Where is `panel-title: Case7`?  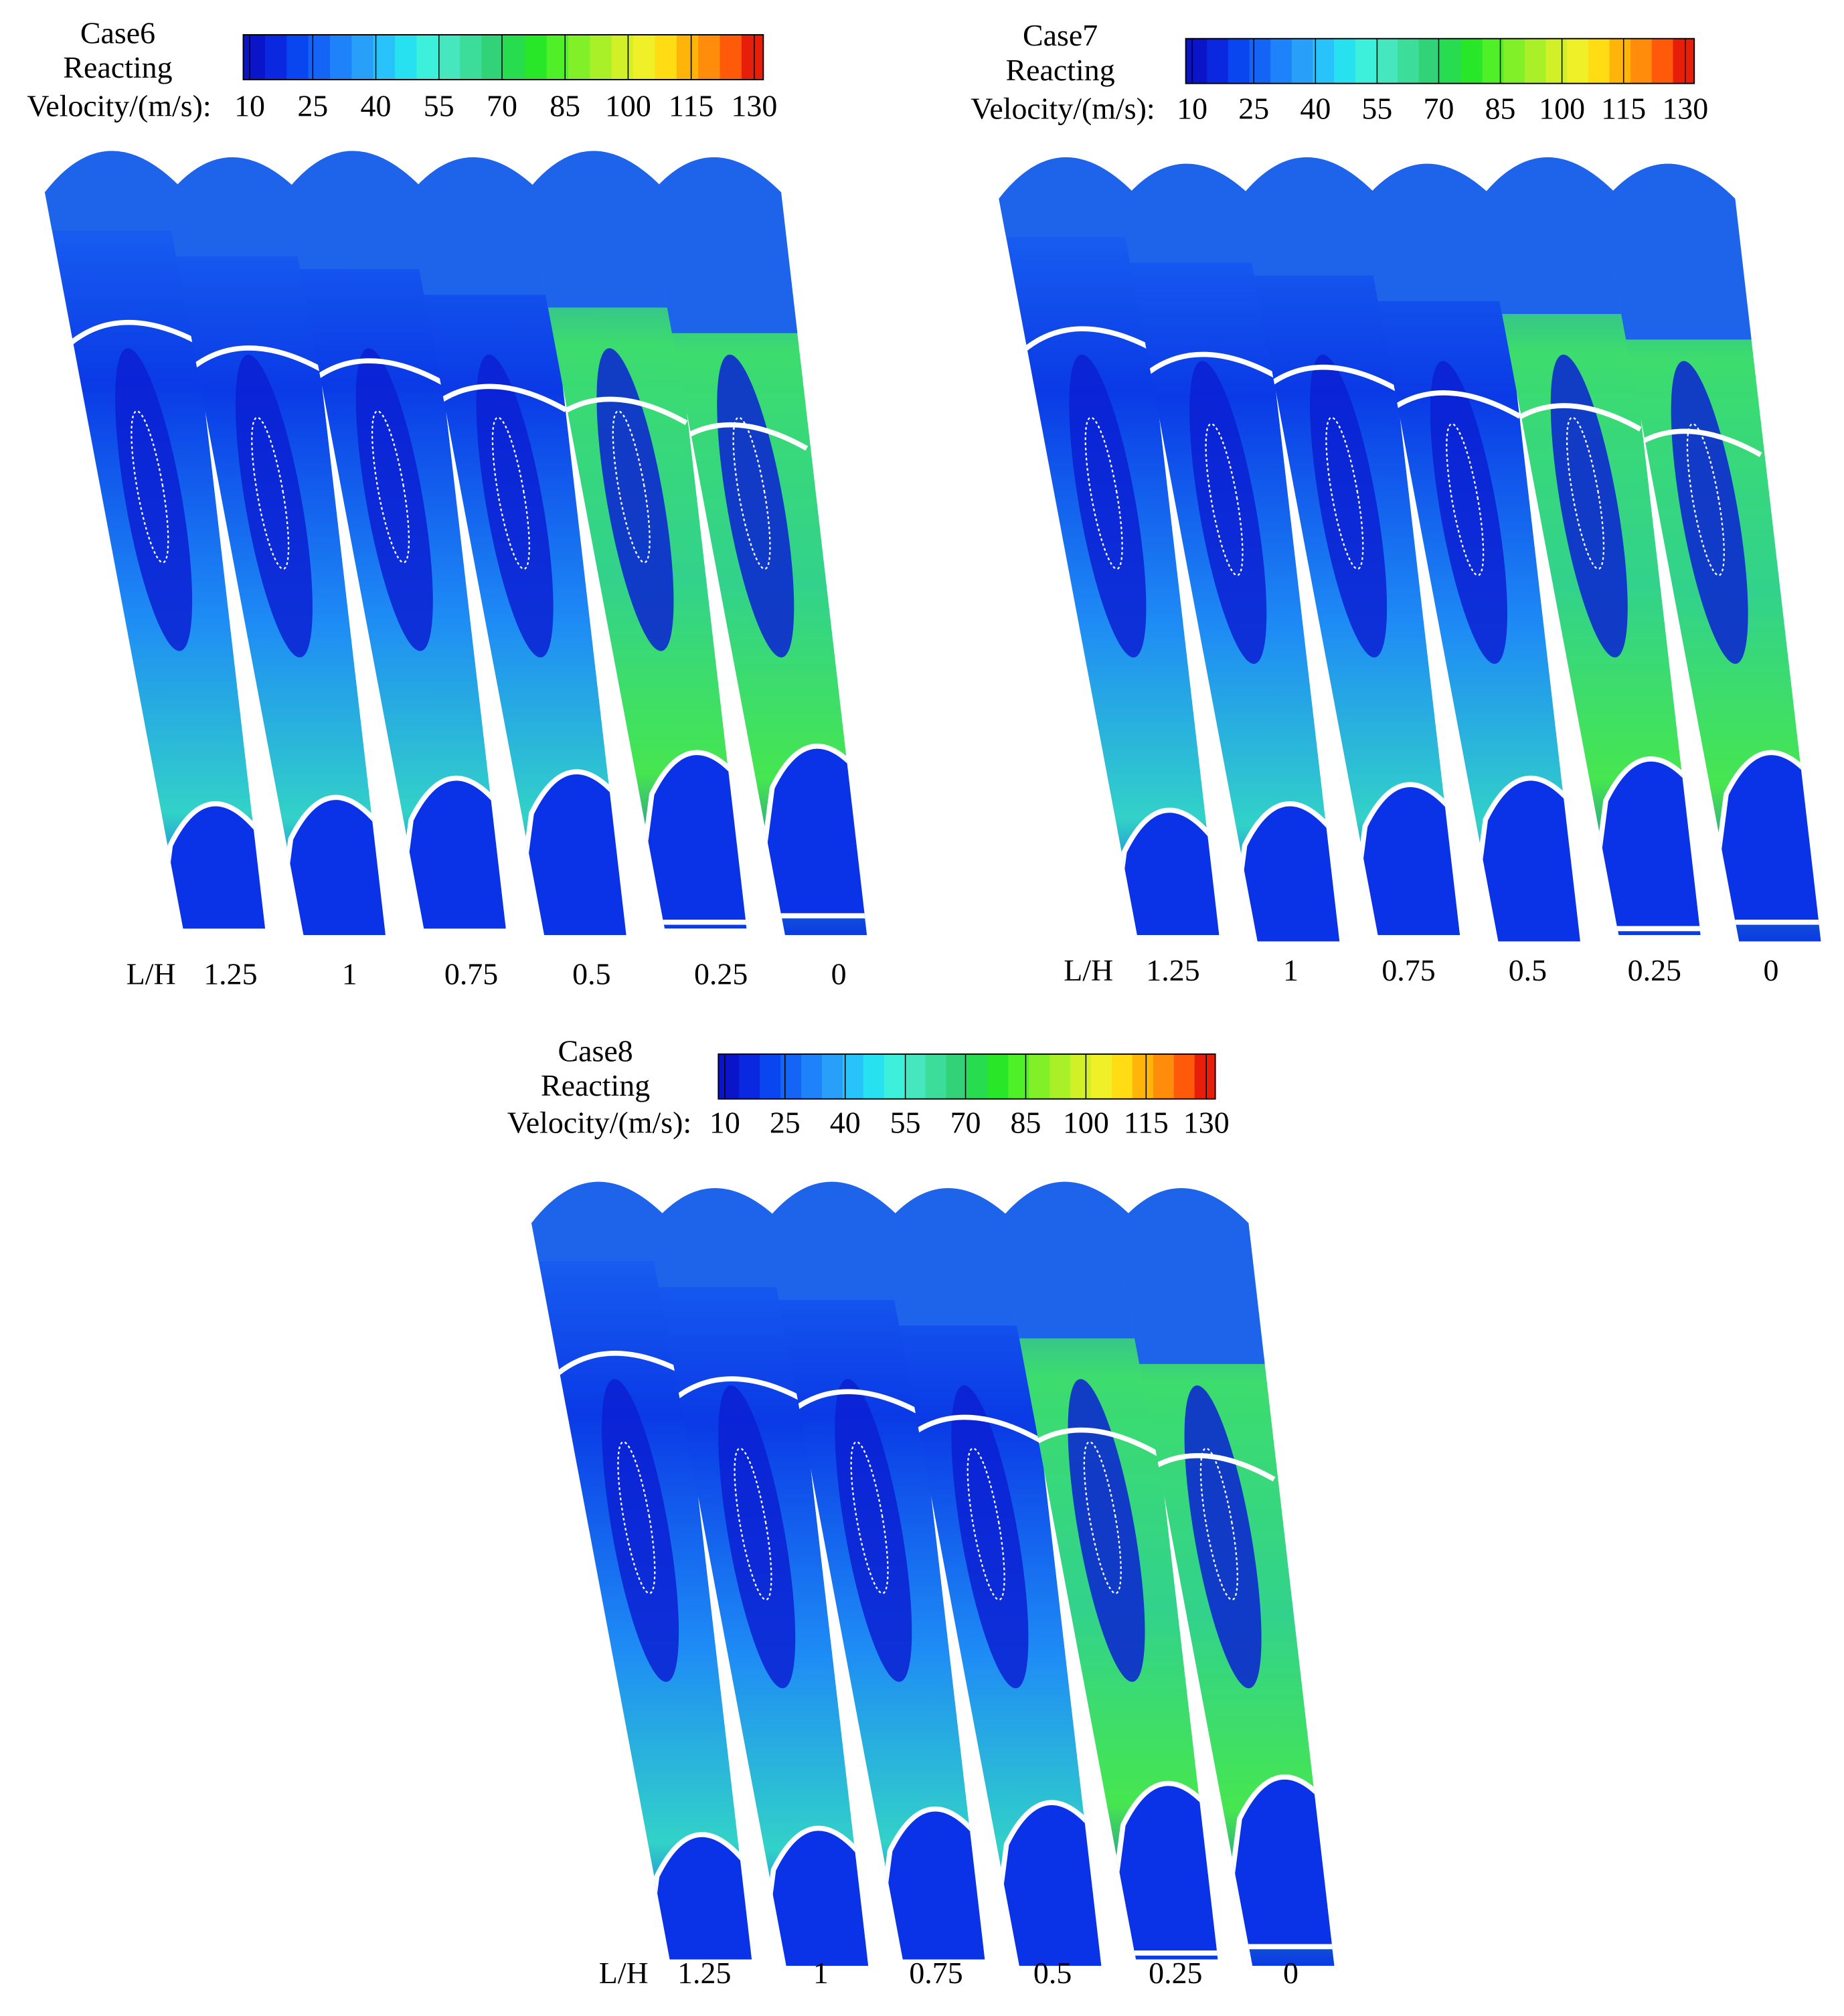
panel-title: Case7 is located at coordinates (1061, 35).